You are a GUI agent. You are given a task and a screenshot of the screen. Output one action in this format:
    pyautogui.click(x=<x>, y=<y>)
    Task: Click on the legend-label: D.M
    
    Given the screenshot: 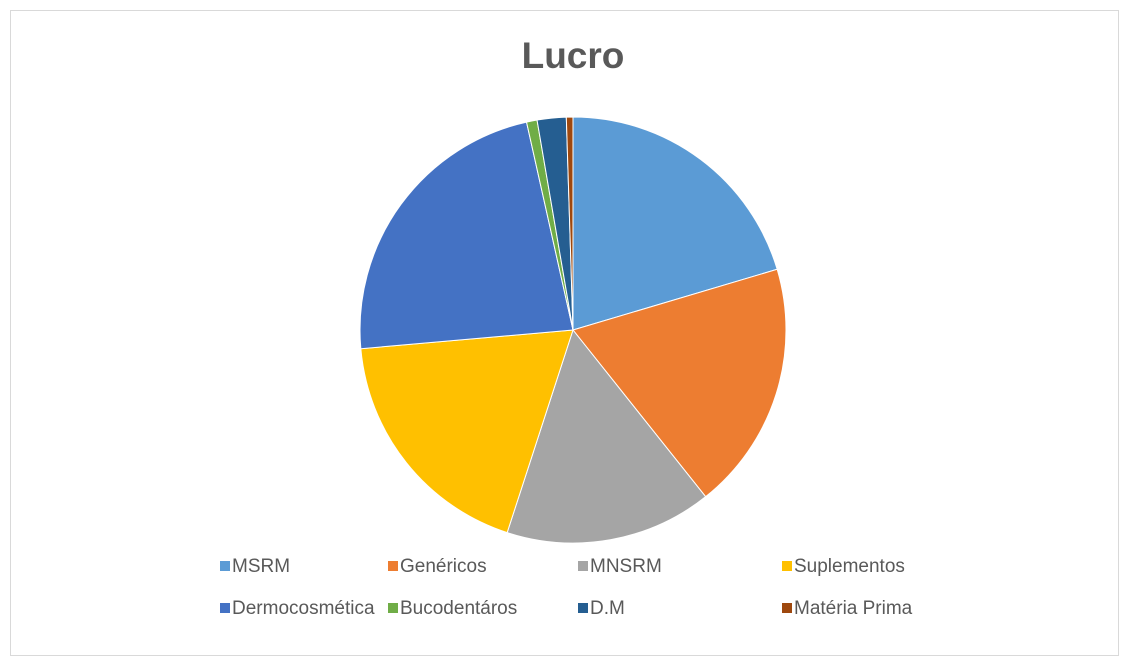 What is the action you would take?
    pyautogui.click(x=607, y=608)
    